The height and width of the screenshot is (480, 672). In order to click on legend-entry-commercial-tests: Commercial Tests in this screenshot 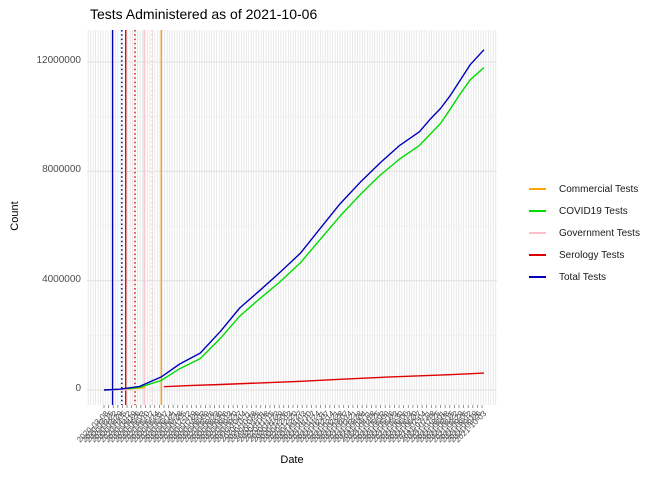, I will do `click(584, 189)`.